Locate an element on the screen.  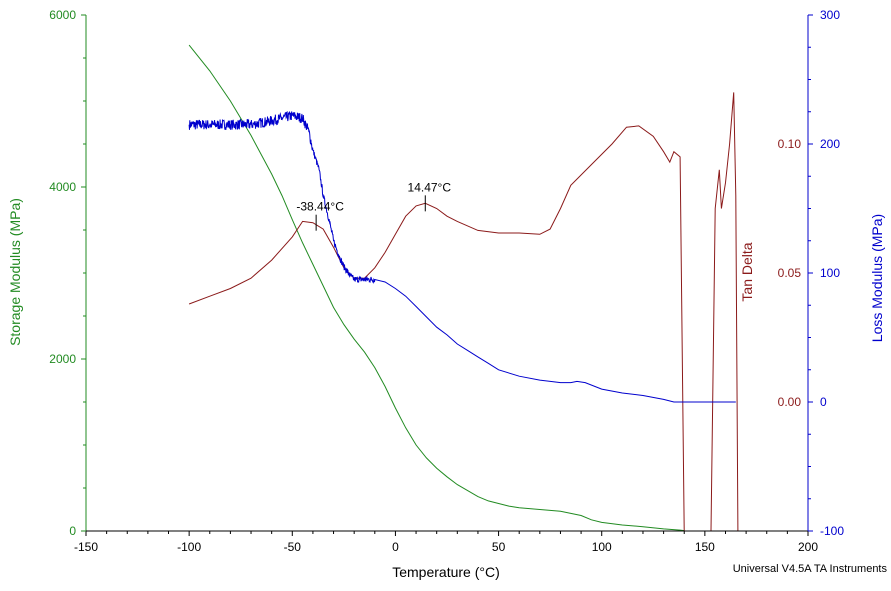
left-tick-label: 2000 is located at coordinates (62, 359).